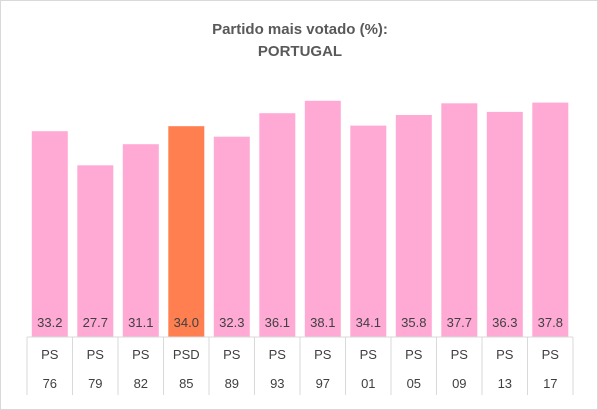  What do you see at coordinates (186, 354) in the screenshot?
I see `tick-label-party-85: PSD` at bounding box center [186, 354].